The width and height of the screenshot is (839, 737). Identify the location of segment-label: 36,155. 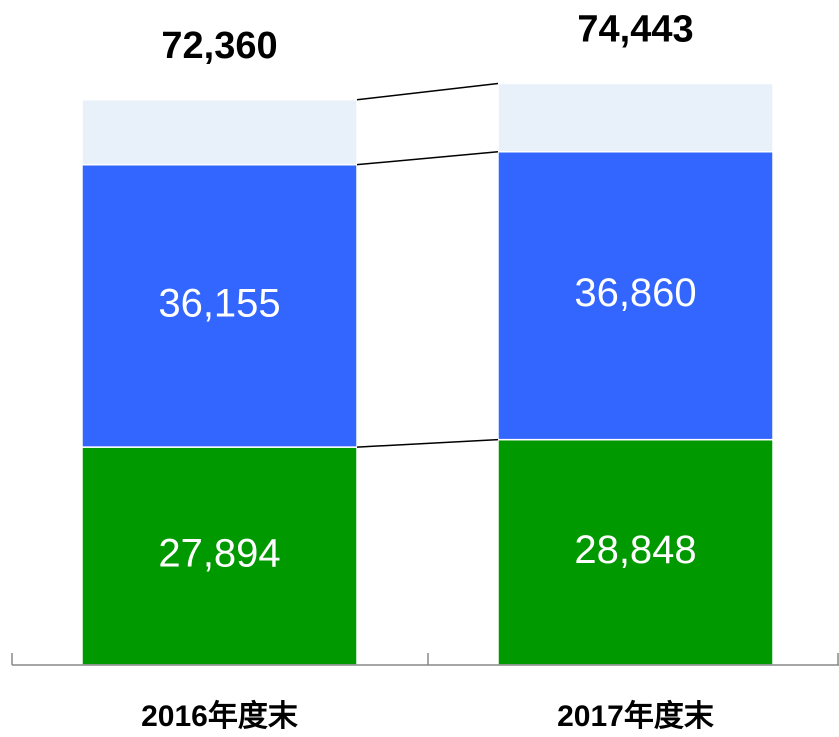
(219, 303).